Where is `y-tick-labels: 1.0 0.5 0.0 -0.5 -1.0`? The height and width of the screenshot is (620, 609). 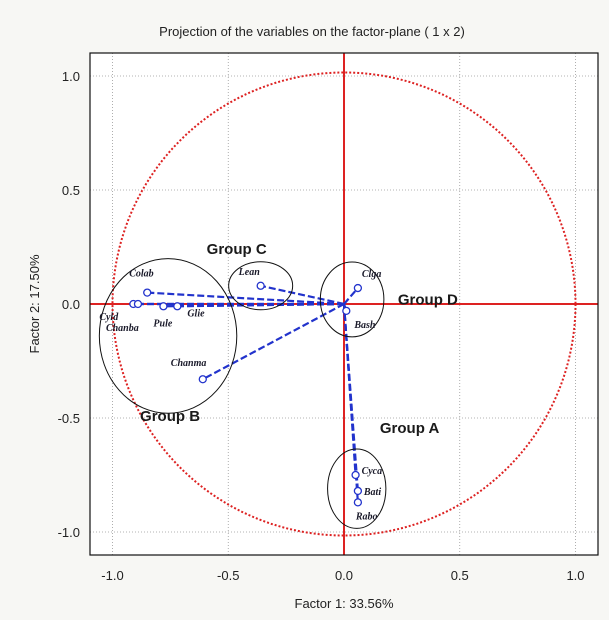 y-tick-labels: 1.0 0.5 0.0 -0.5 -1.0 is located at coordinates (69, 304).